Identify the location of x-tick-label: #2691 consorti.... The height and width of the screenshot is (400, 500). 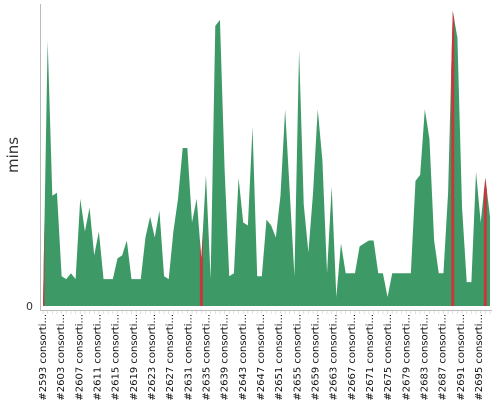
(461, 357).